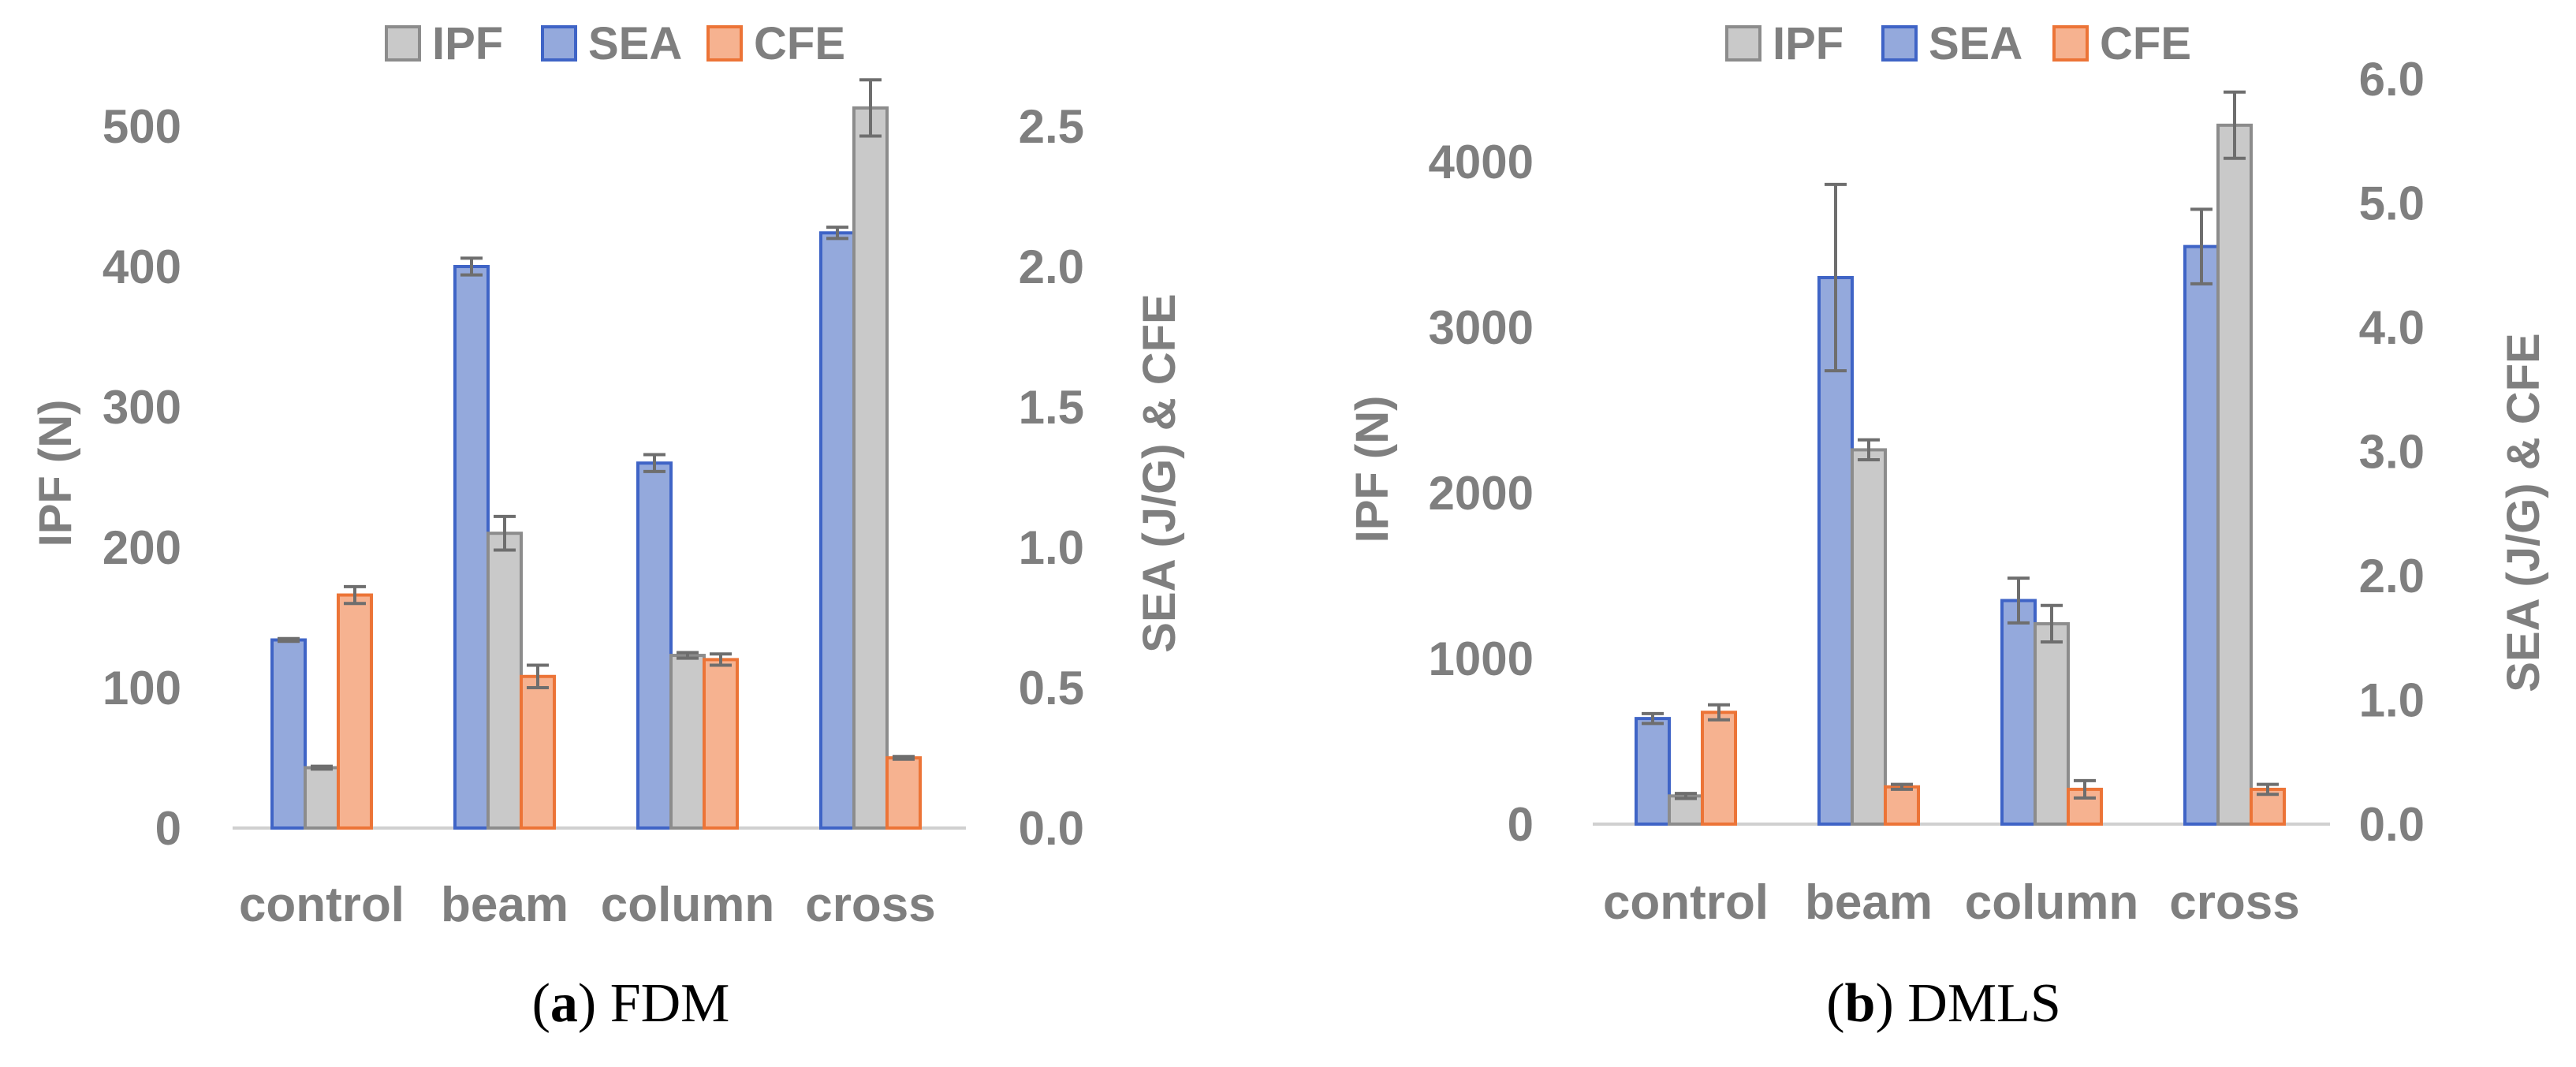 This screenshot has width=2576, height=1067. Describe the element at coordinates (1160, 472) in the screenshot. I see `y-axis-title-right-a: SEA (J/G) & CFE` at that location.